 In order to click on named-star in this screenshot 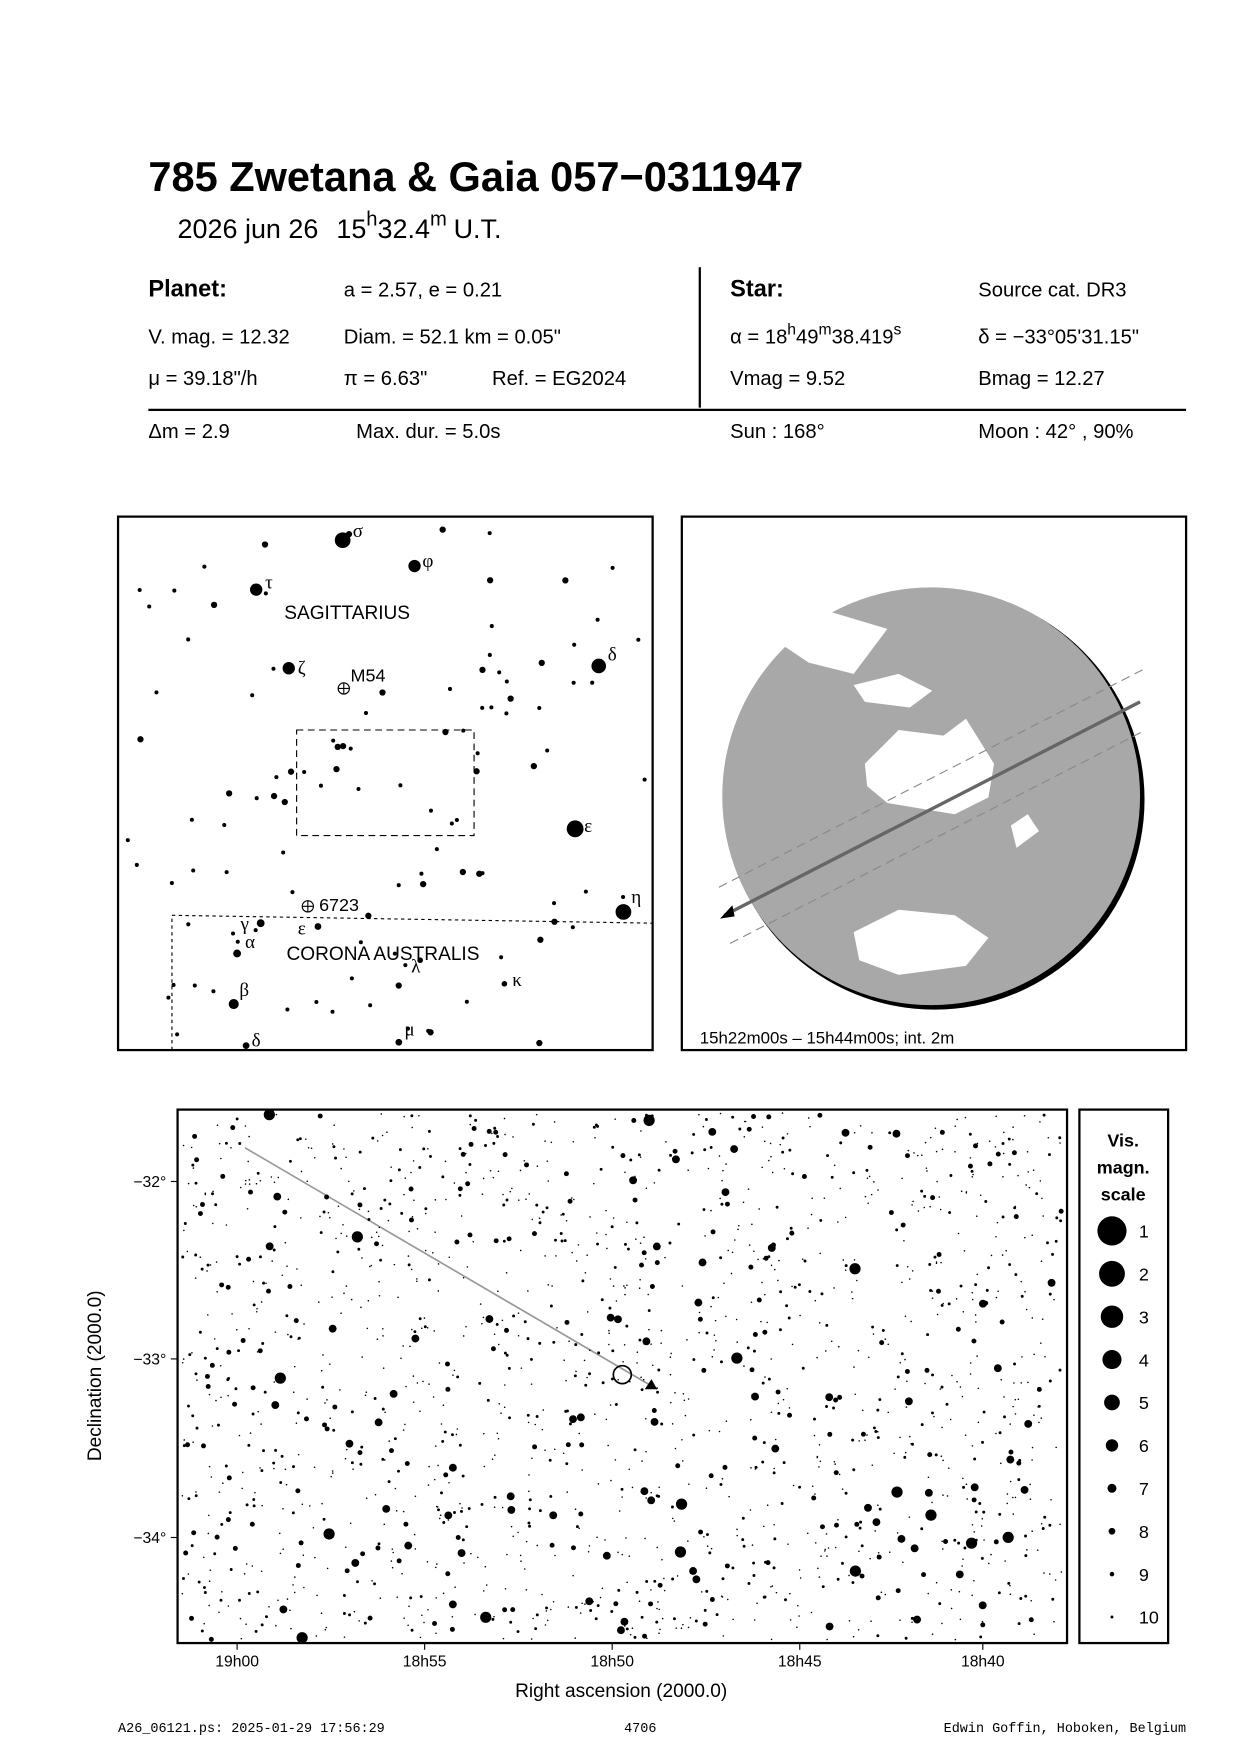, I will do `click(288, 668)`.